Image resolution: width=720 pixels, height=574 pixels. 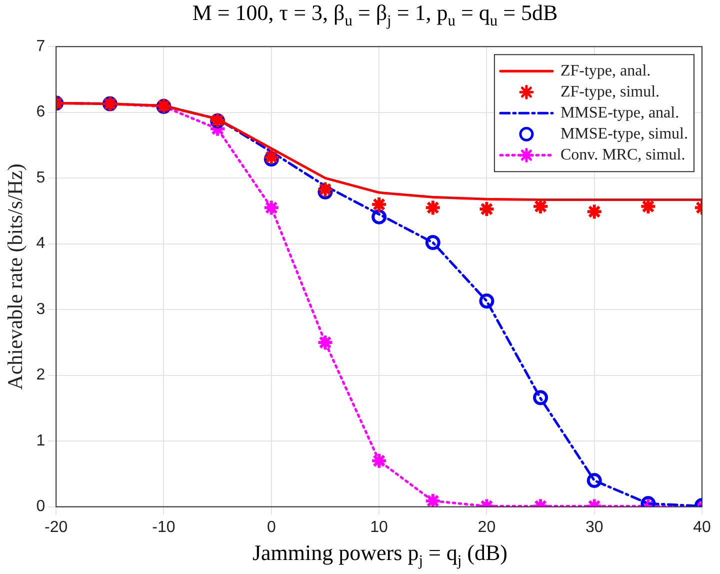 What do you see at coordinates (15, 277) in the screenshot?
I see `y-axis-title: Achievable rate (bits/s/Hz)` at bounding box center [15, 277].